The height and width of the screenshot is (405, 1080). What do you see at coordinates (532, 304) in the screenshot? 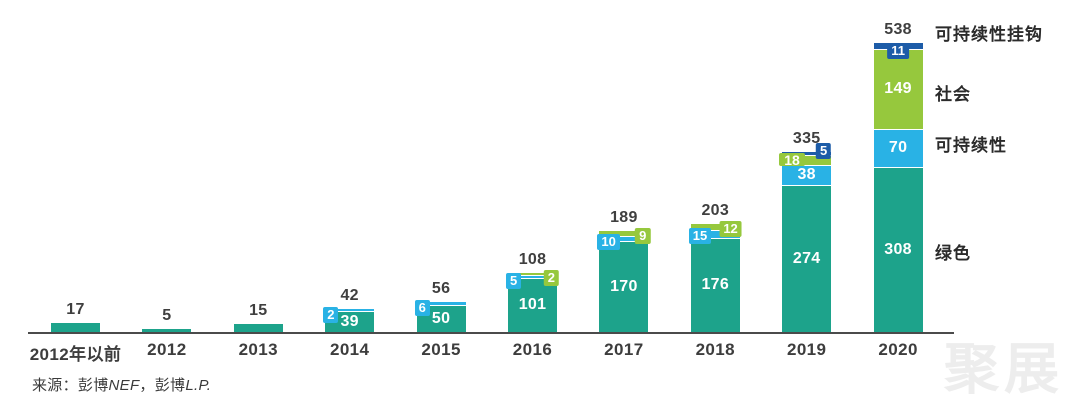
I see `segment-value-label: 101` at bounding box center [532, 304].